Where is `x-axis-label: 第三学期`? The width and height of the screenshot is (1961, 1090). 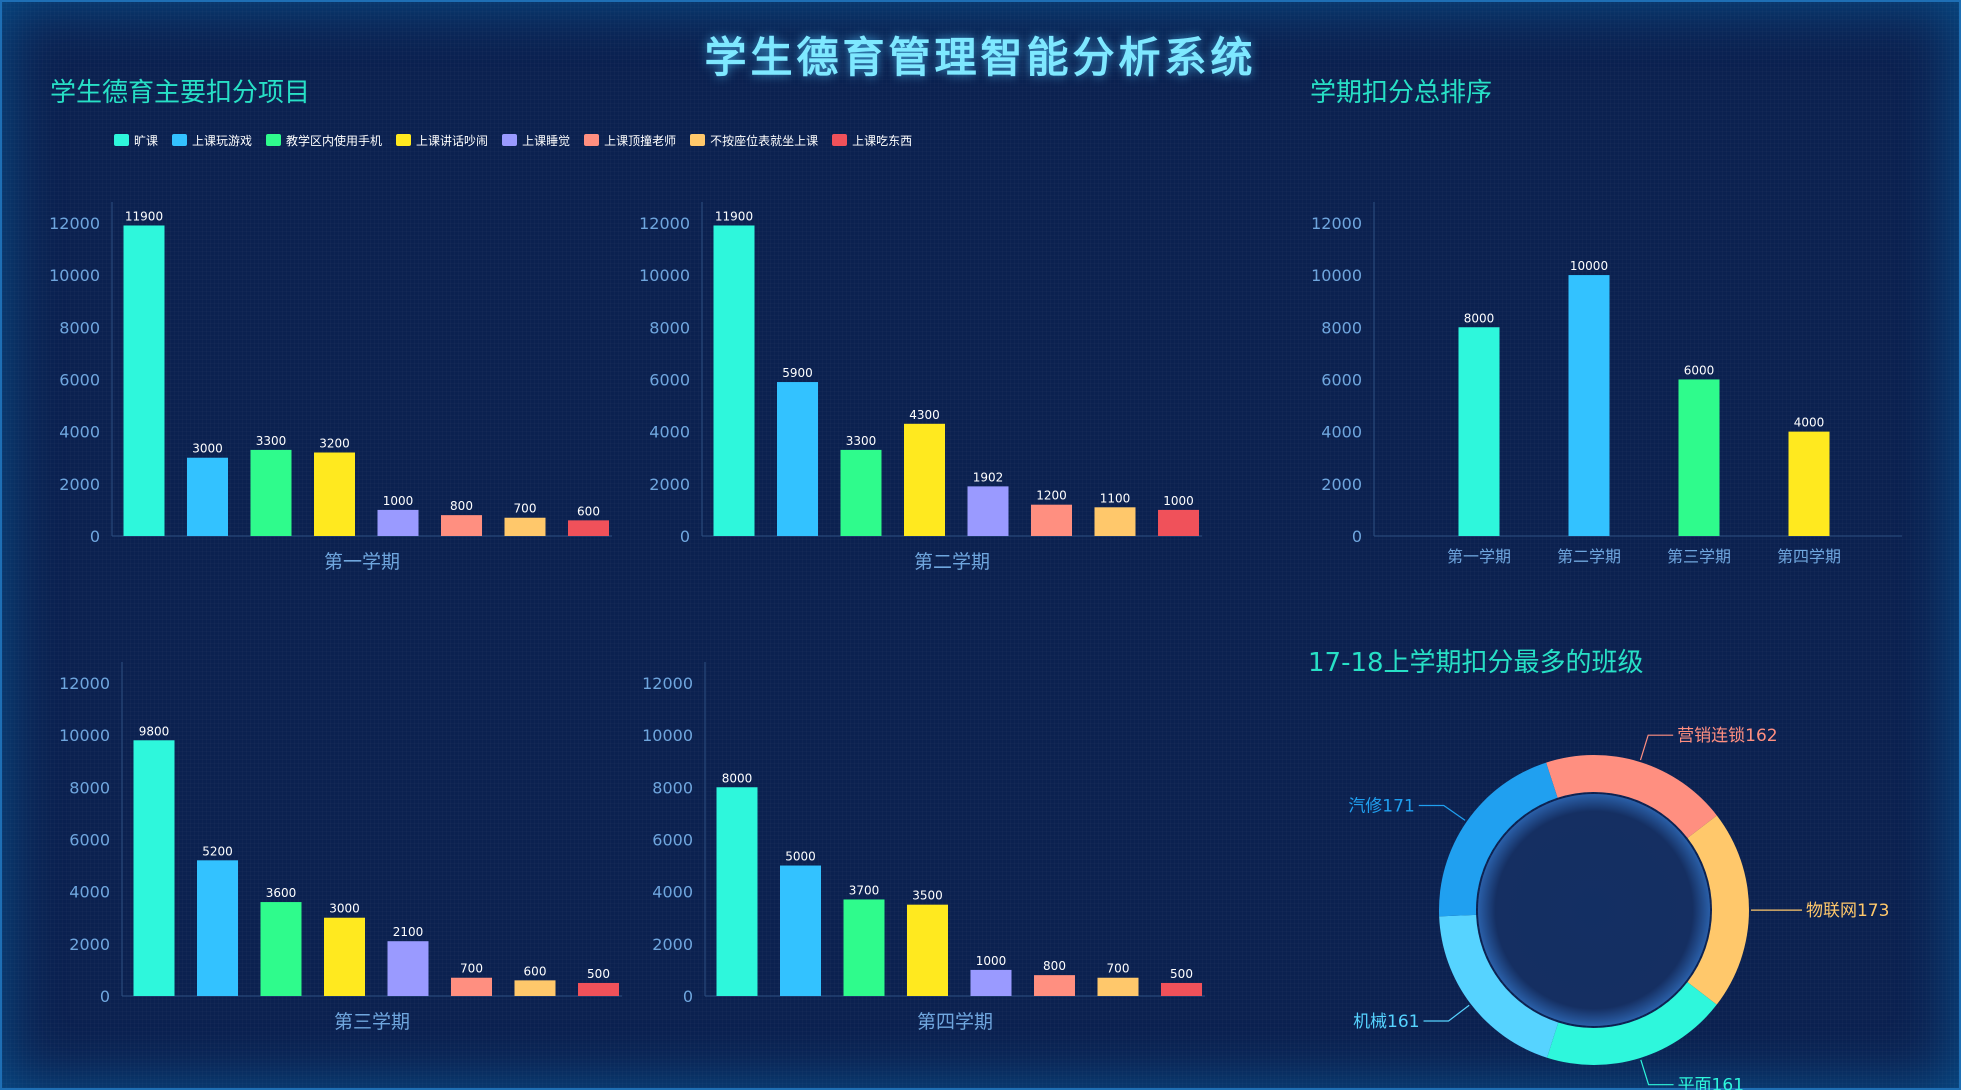 x-axis-label: 第三学期 is located at coordinates (372, 1022).